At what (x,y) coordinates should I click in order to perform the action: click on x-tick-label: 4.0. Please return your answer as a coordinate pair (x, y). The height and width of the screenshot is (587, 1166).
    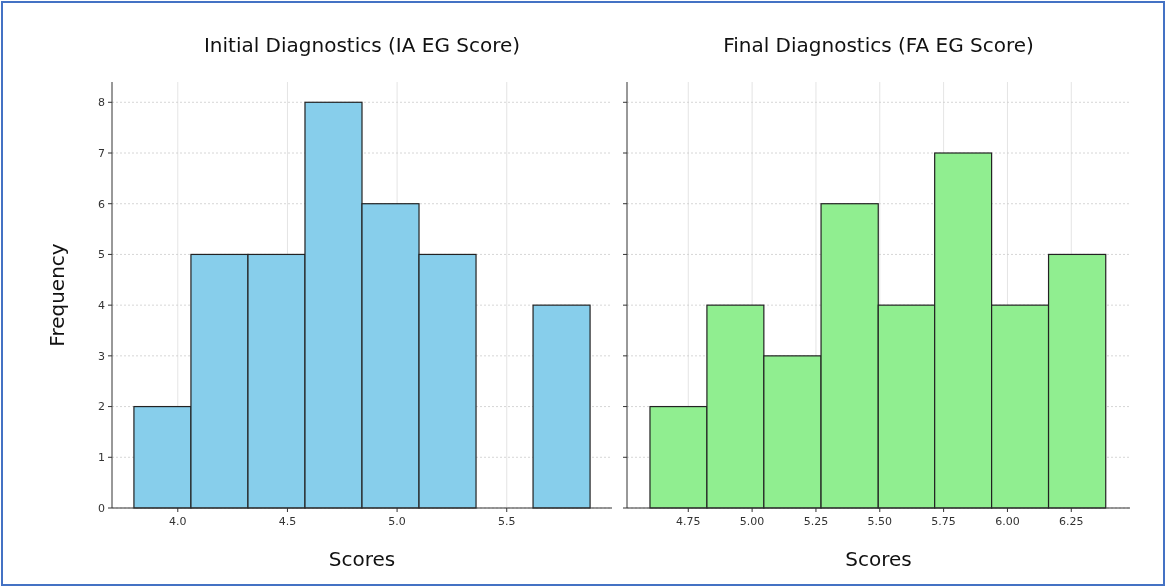
    Looking at the image, I should click on (178, 521).